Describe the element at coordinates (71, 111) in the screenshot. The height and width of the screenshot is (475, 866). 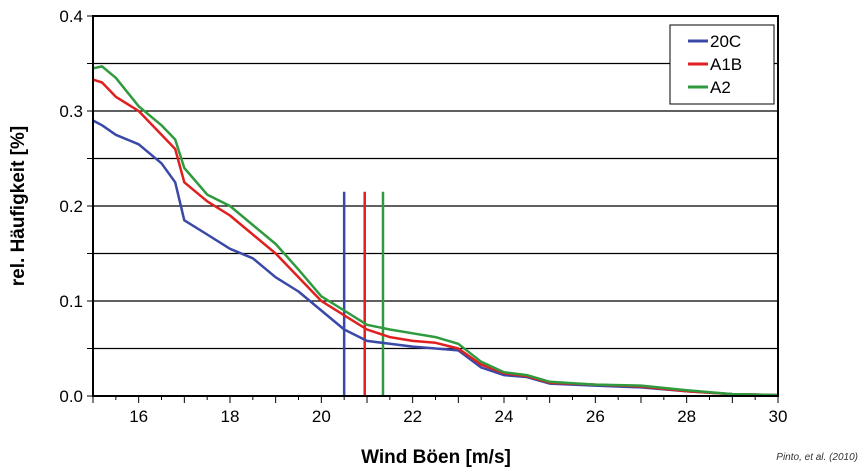
I see `y-tick-label: 0.3` at that location.